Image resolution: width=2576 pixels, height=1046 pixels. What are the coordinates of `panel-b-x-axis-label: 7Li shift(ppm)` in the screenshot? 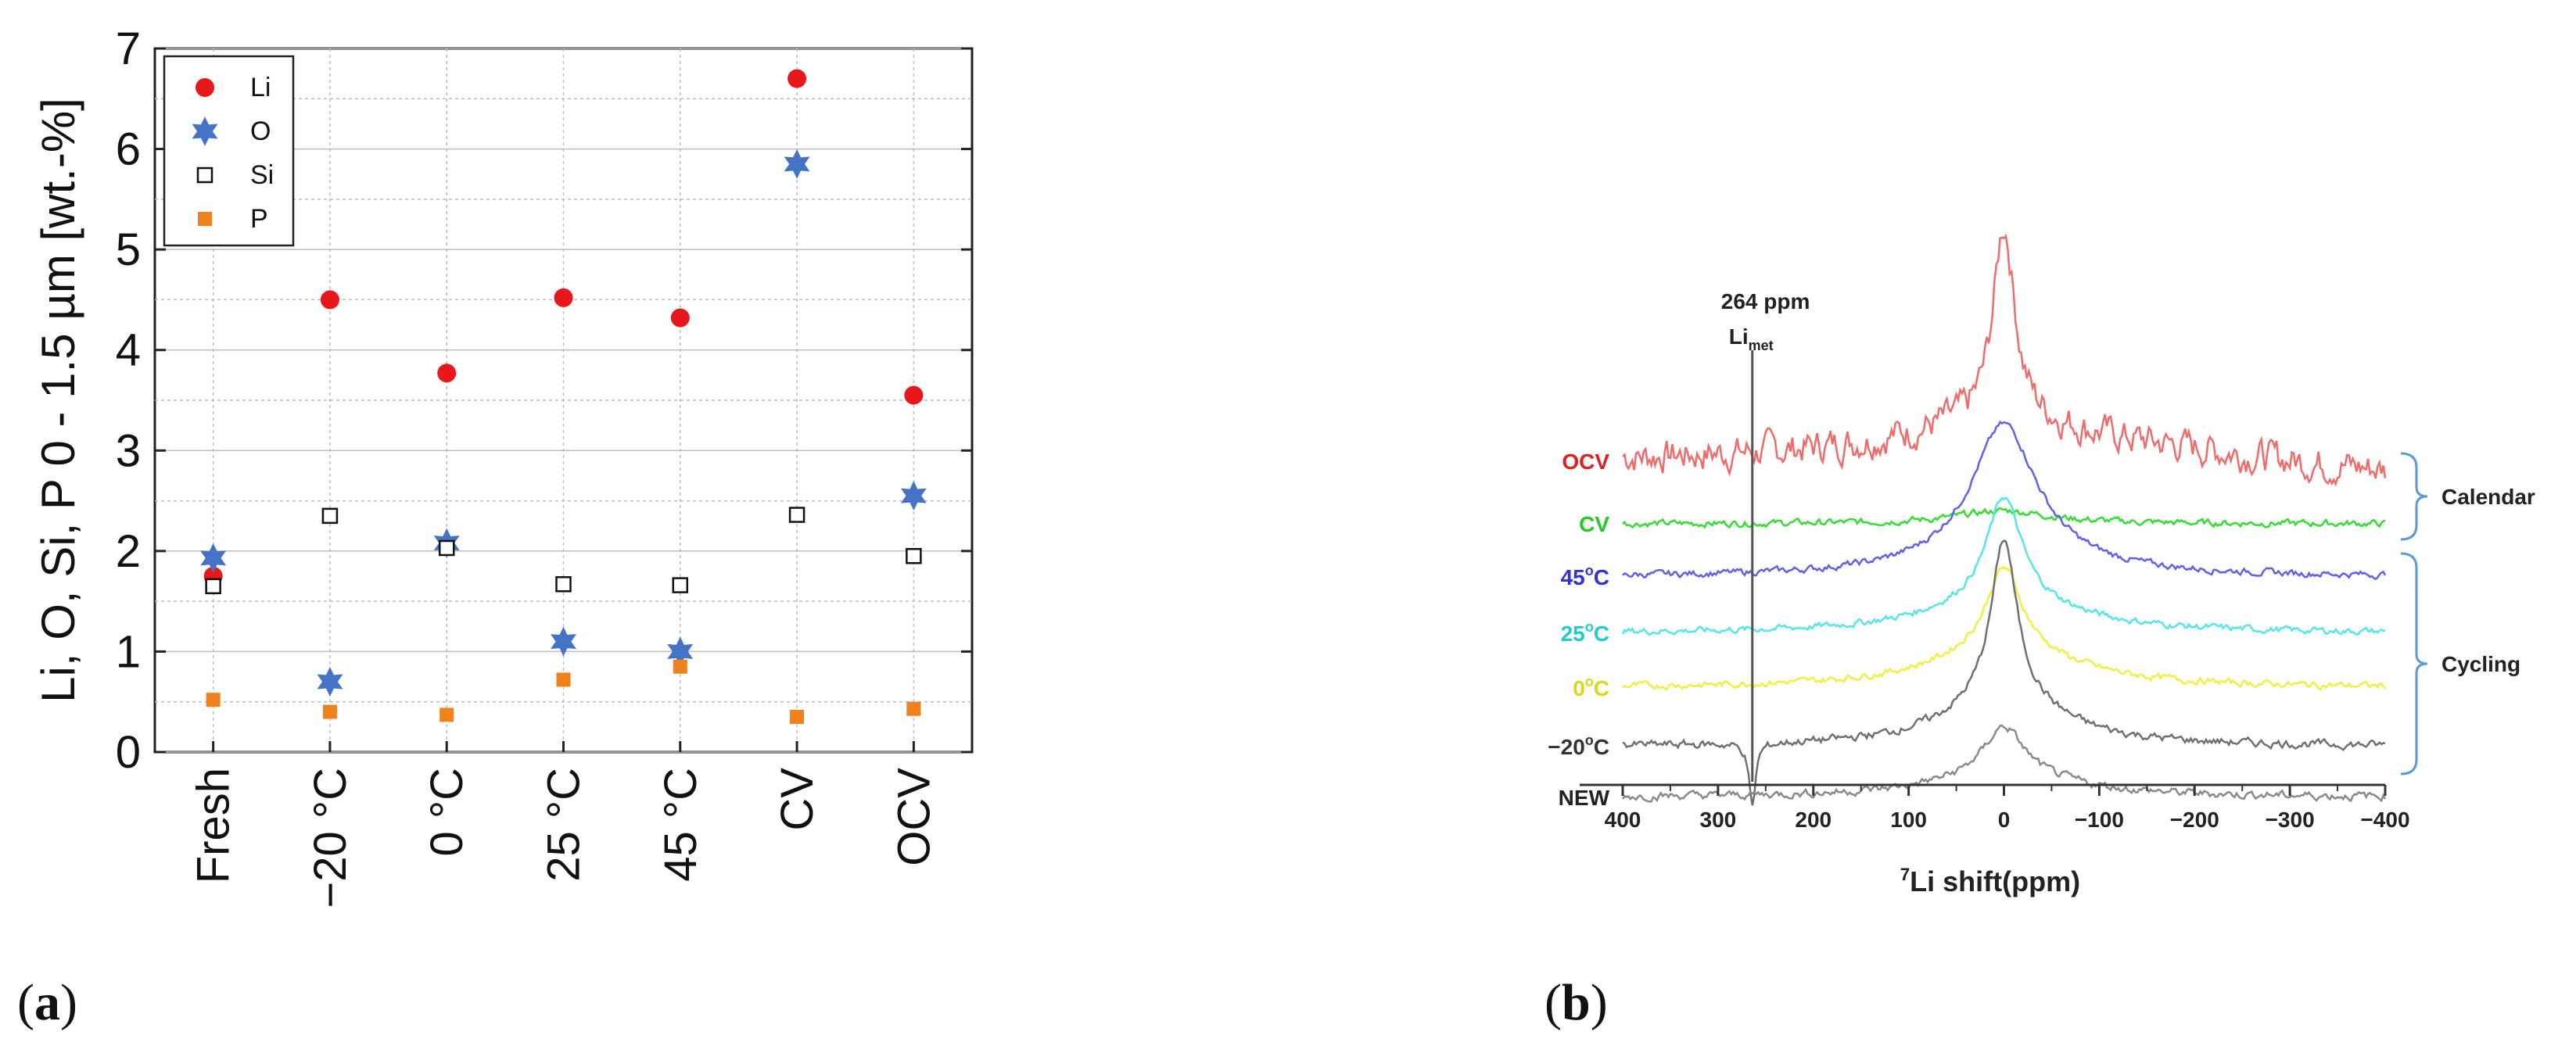 It's located at (1990, 881).